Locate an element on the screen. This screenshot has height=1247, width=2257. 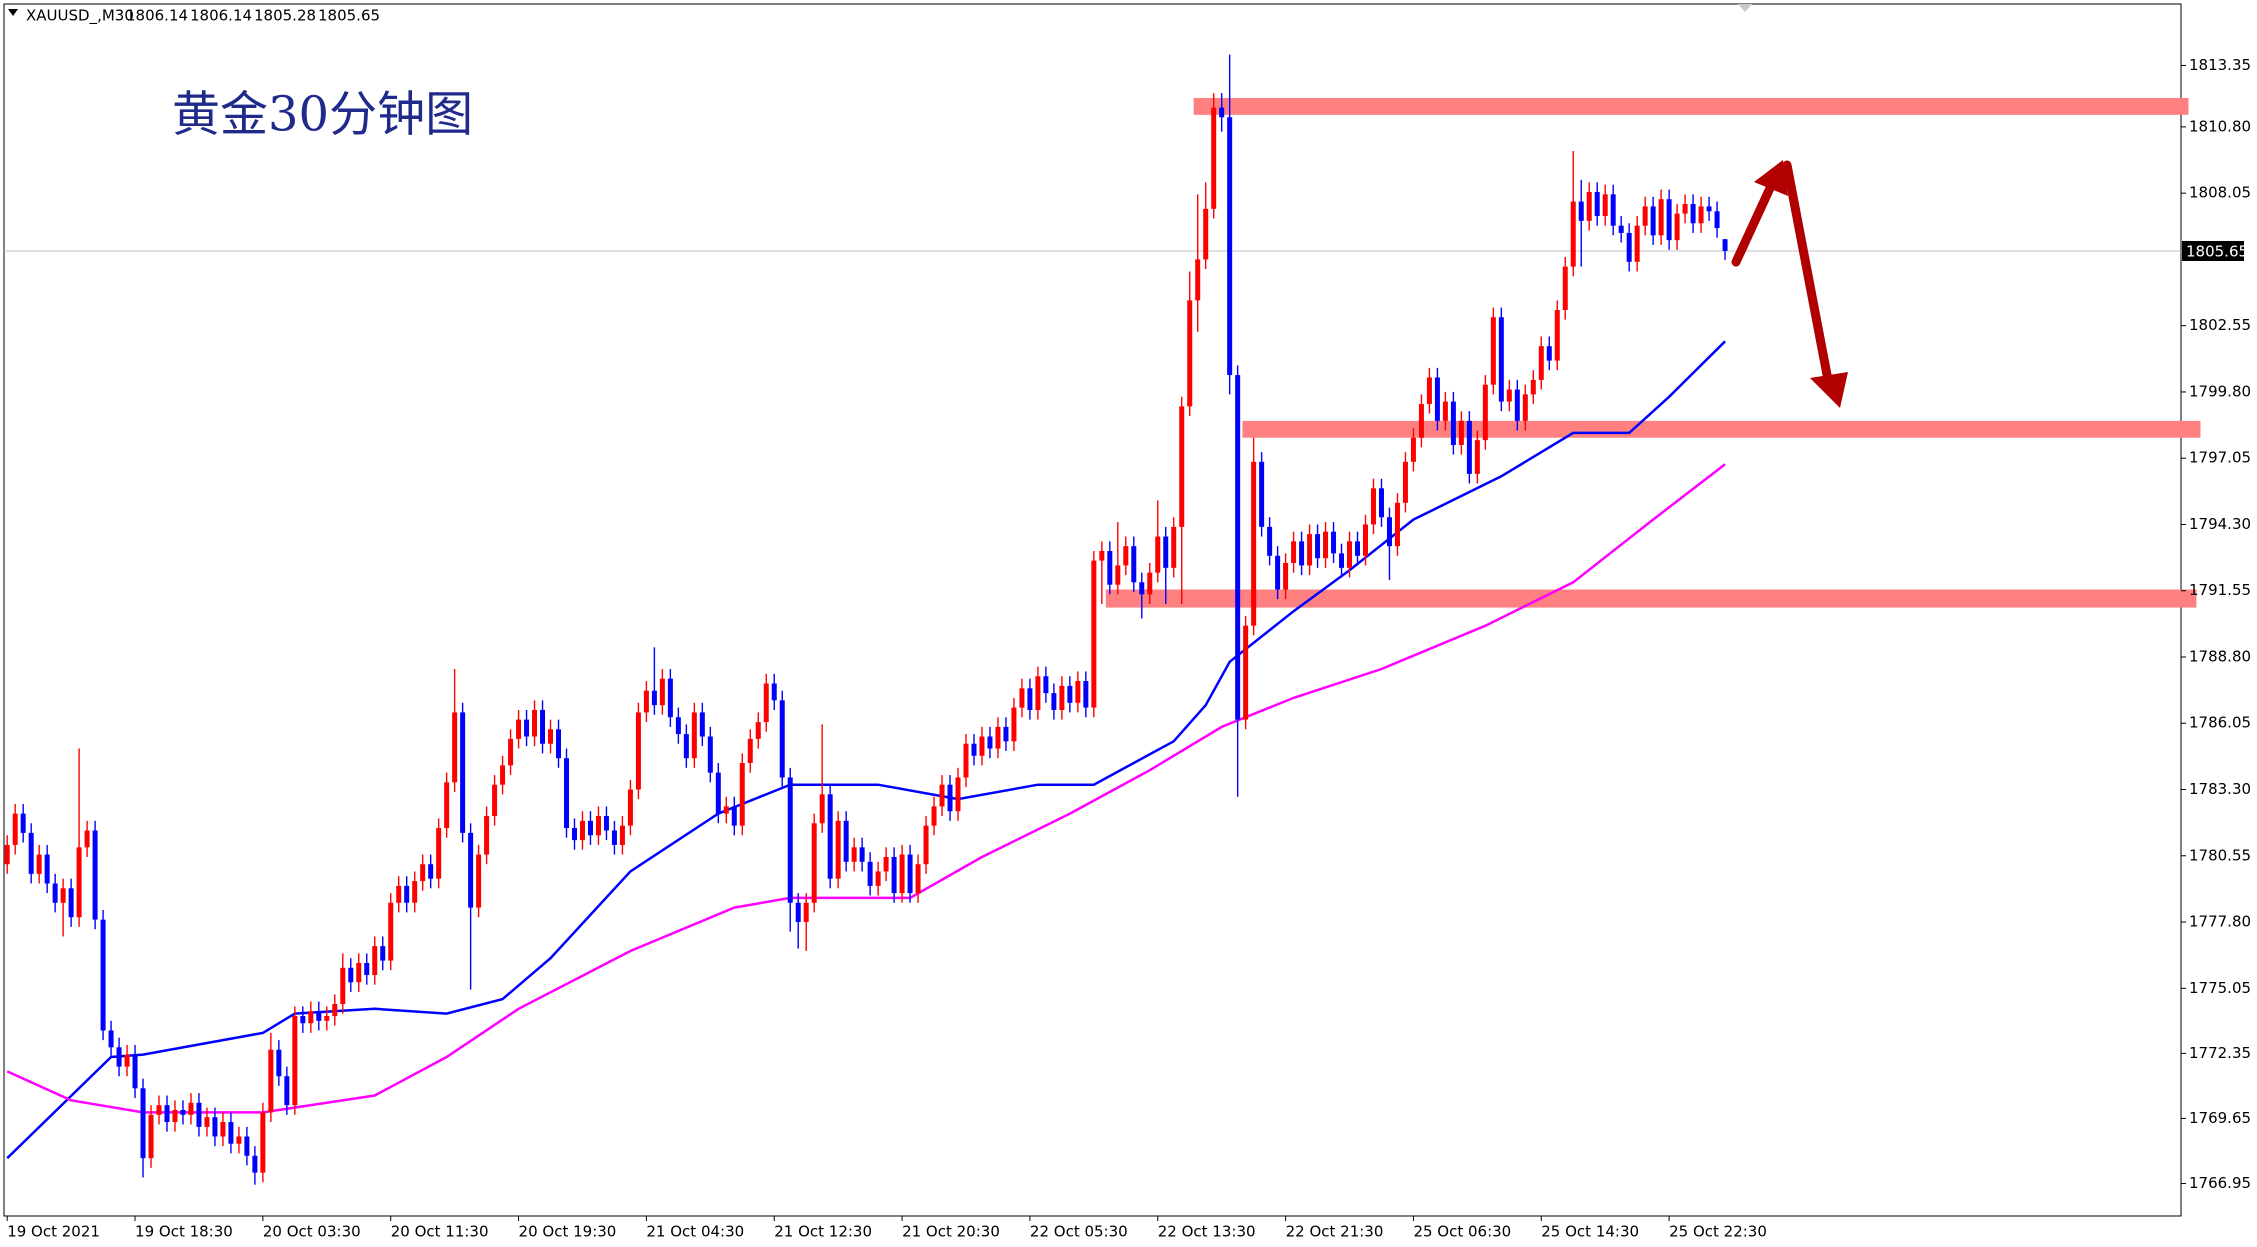
header-low: 1805.28 is located at coordinates (285, 16).